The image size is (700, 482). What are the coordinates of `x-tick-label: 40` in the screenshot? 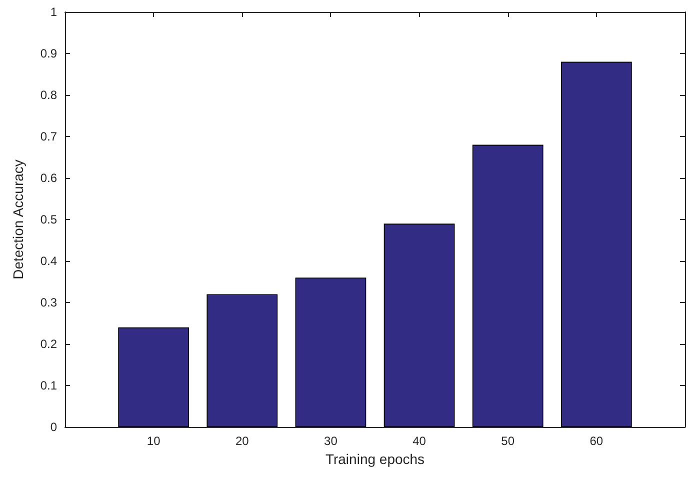 It's located at (419, 441).